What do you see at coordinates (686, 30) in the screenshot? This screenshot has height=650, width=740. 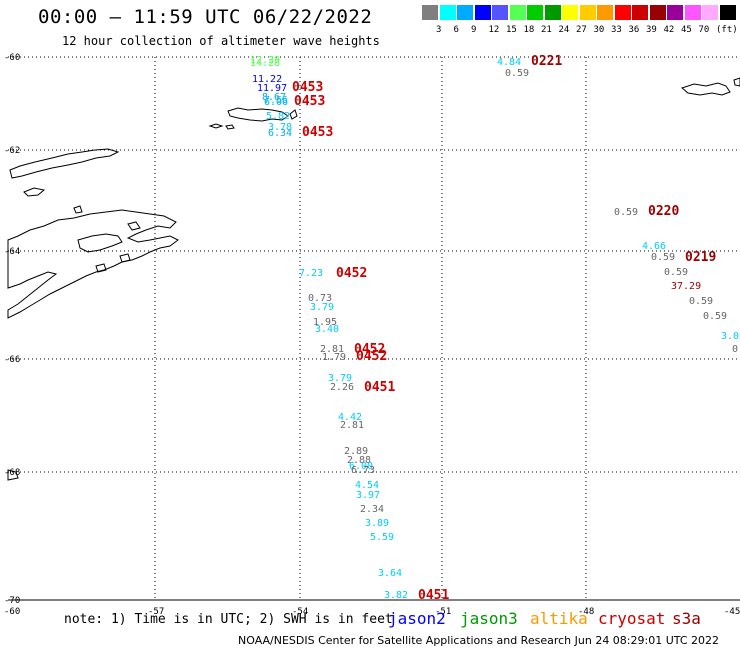 I see `scale-label: 45` at bounding box center [686, 30].